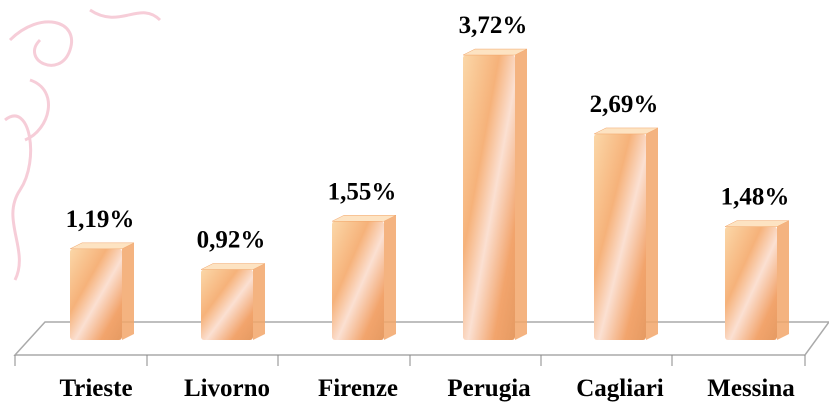 The width and height of the screenshot is (829, 408). I want to click on value-label: 2,69%, so click(624, 104).